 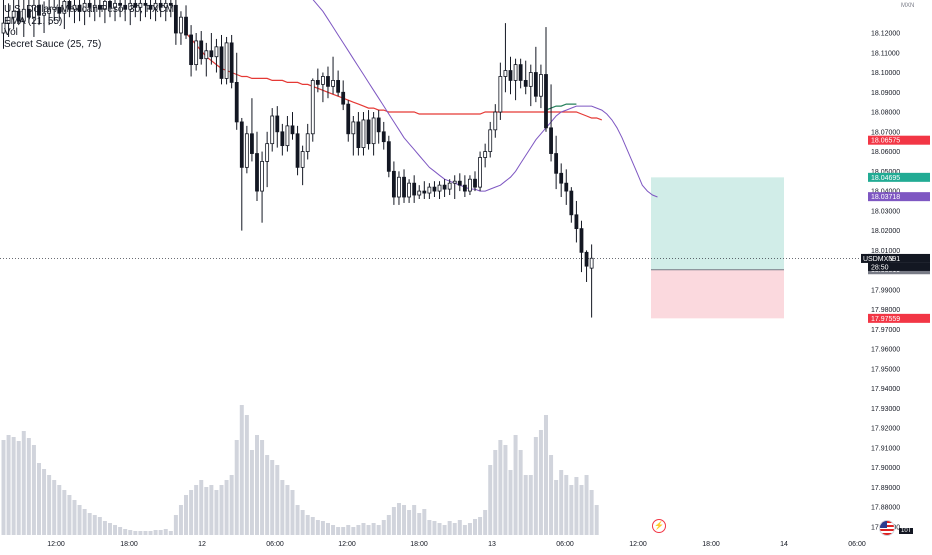 I want to click on legend-ema: EMA (21, 55), so click(x=33, y=21).